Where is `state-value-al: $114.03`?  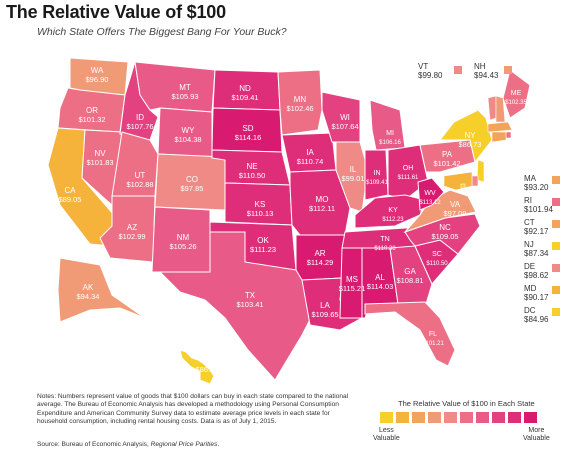 state-value-al: $114.03 is located at coordinates (380, 286).